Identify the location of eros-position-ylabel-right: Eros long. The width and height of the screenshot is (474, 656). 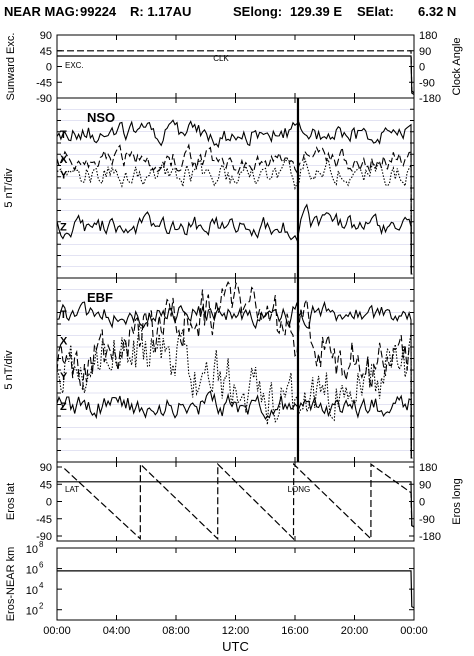
(457, 501).